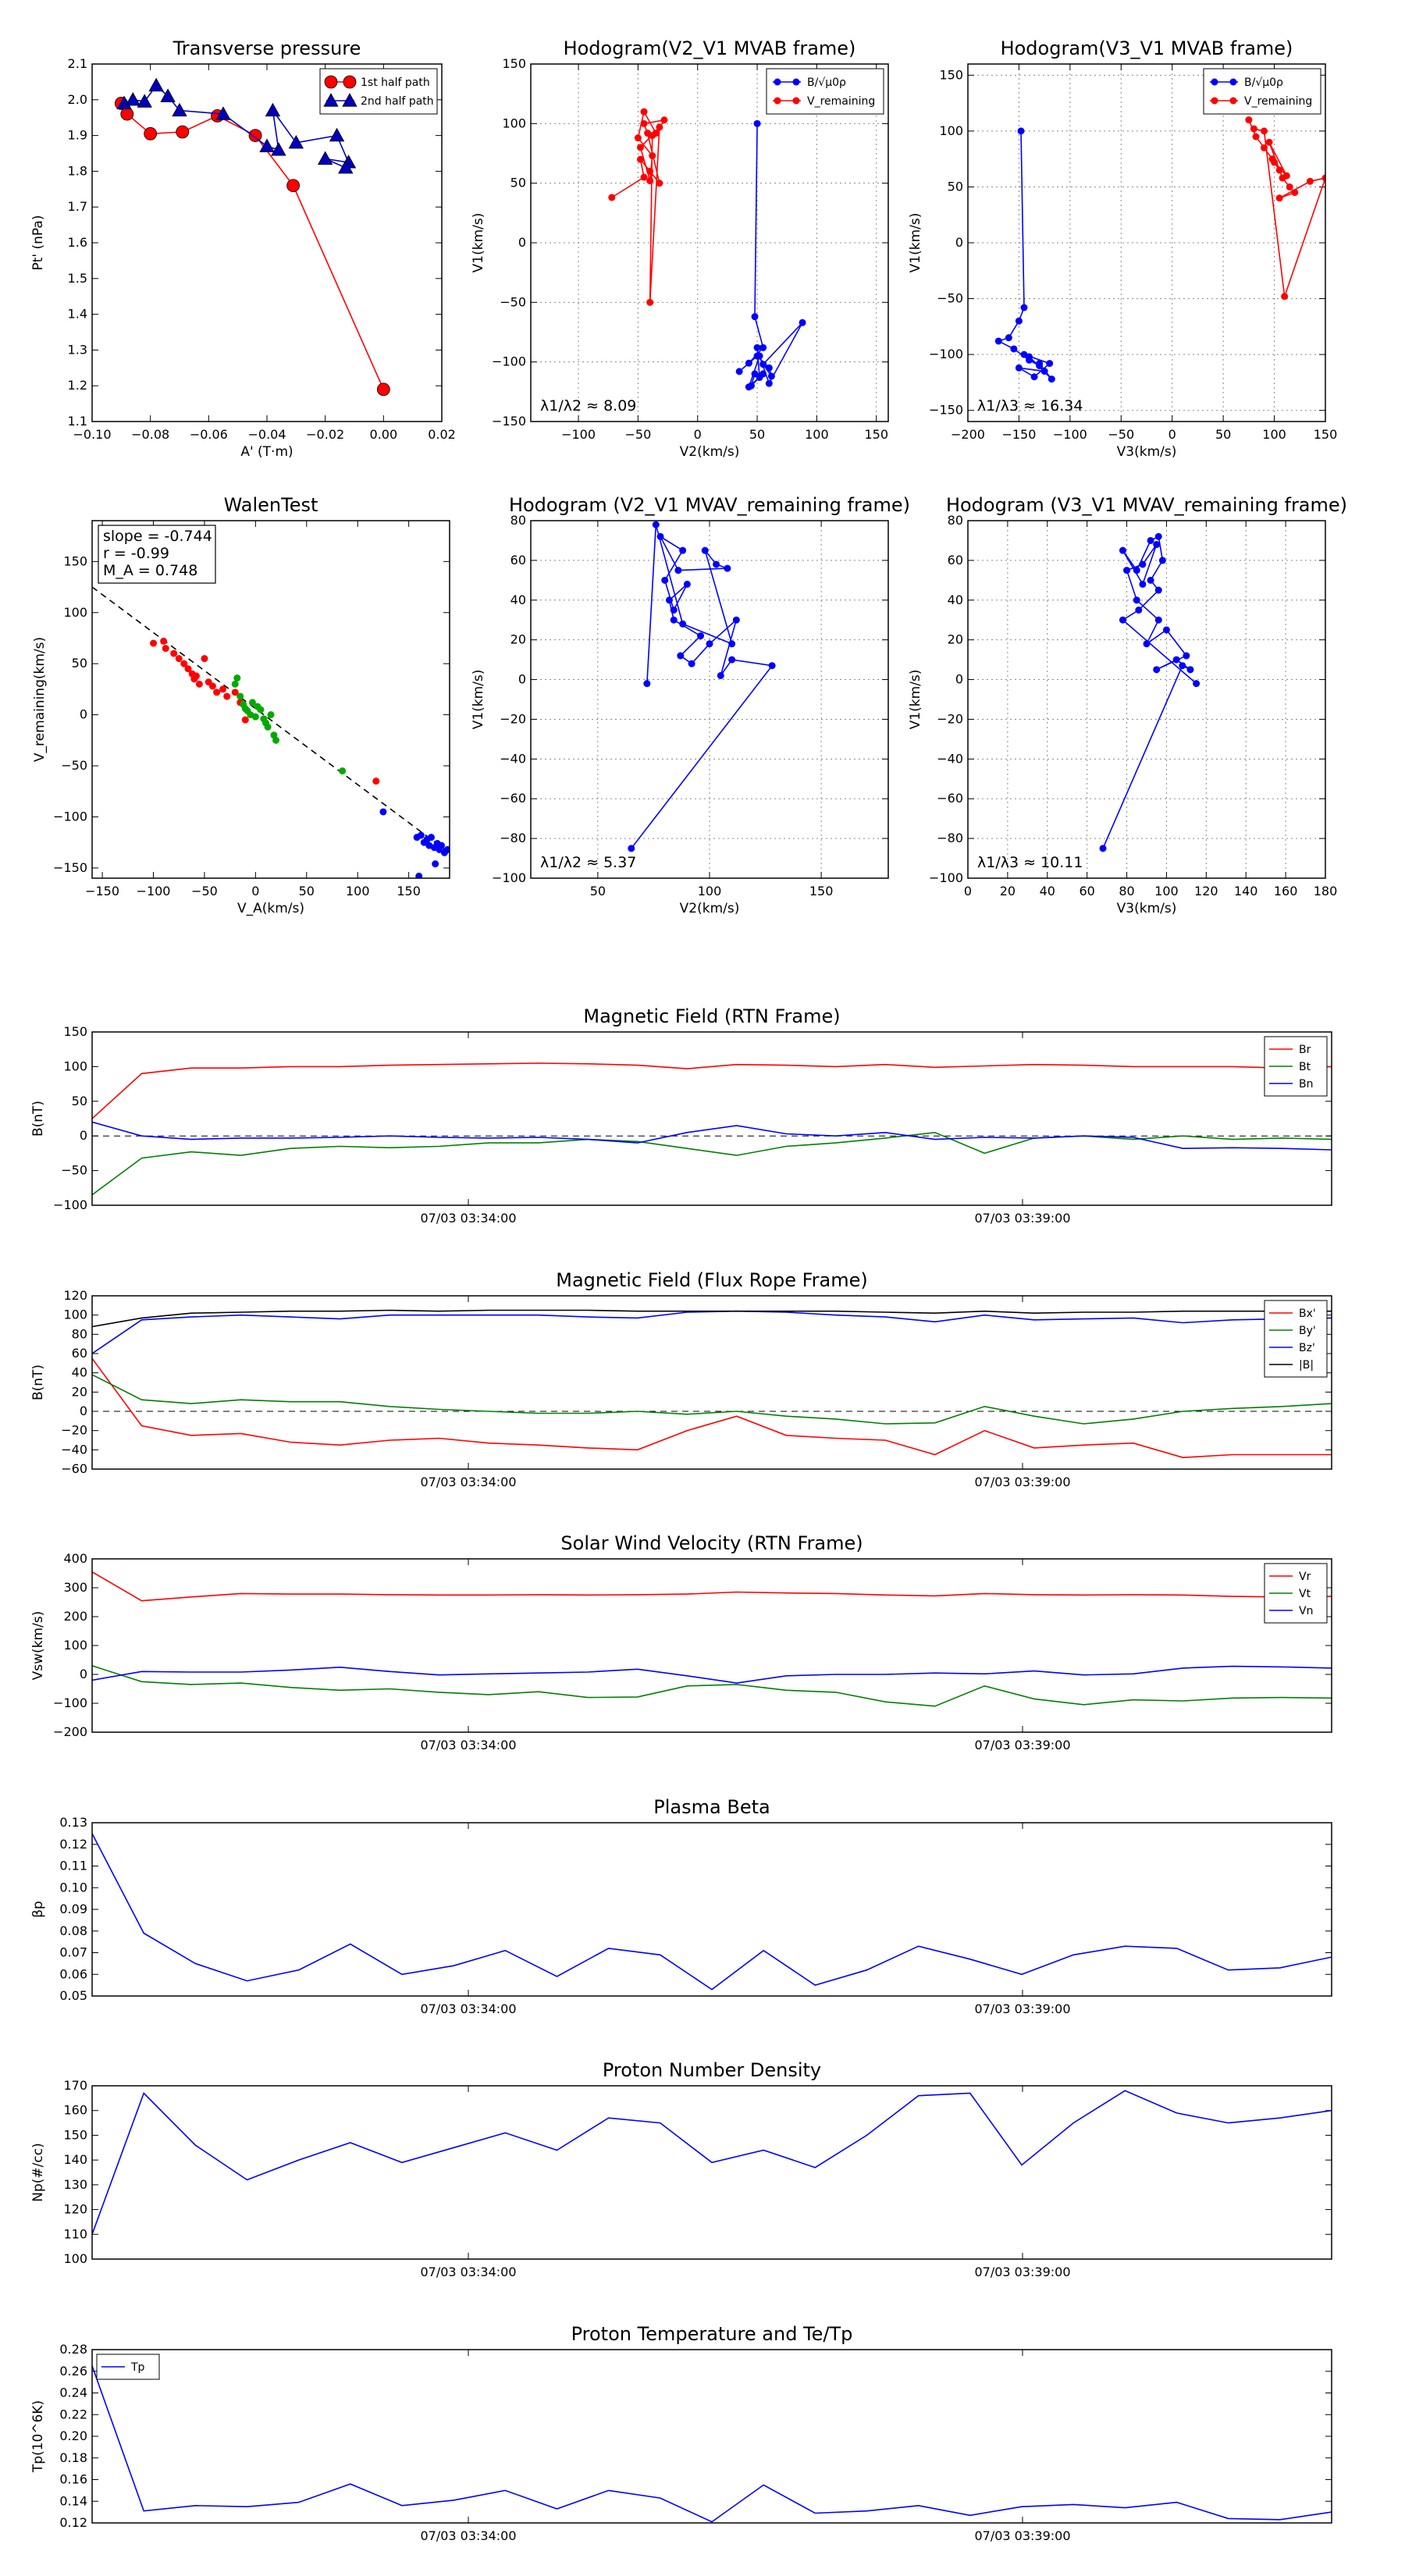 The width and height of the screenshot is (1405, 2576). Describe the element at coordinates (75, 2233) in the screenshot. I see `y-tick-label: 110` at that location.